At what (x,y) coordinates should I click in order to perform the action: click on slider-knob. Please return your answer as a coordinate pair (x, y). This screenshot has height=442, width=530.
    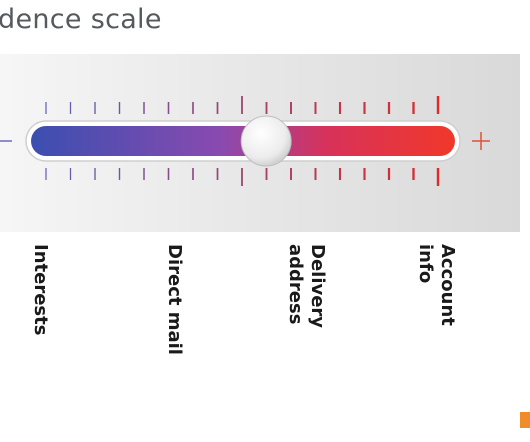
    Looking at the image, I should click on (266, 141).